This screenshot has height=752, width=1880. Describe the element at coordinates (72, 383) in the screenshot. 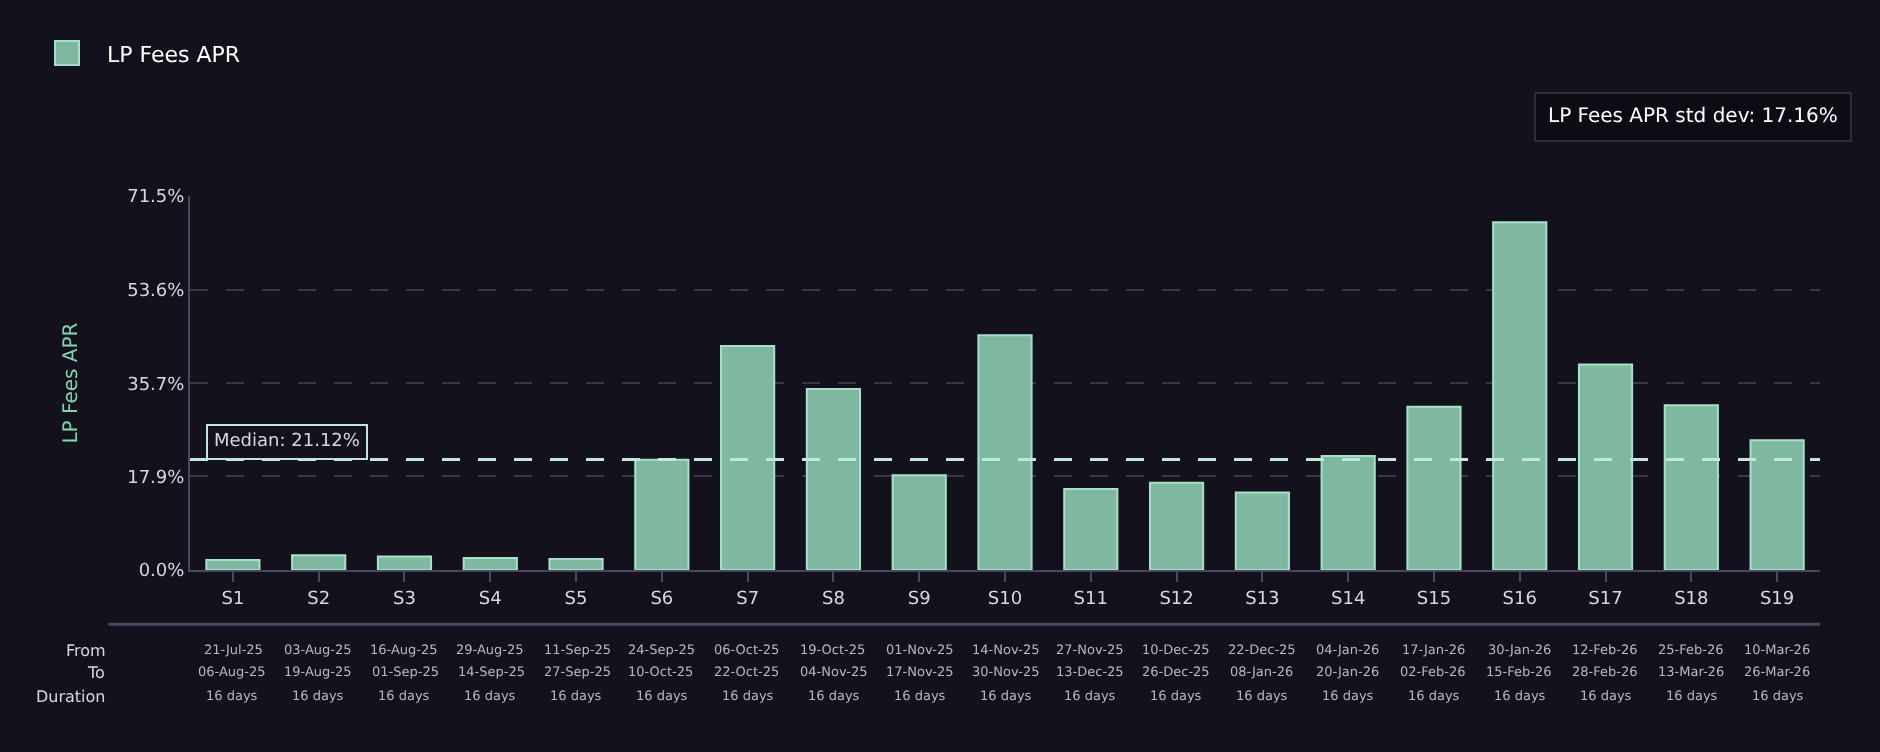

I see `y-axis-title: LP Fees APR` at that location.